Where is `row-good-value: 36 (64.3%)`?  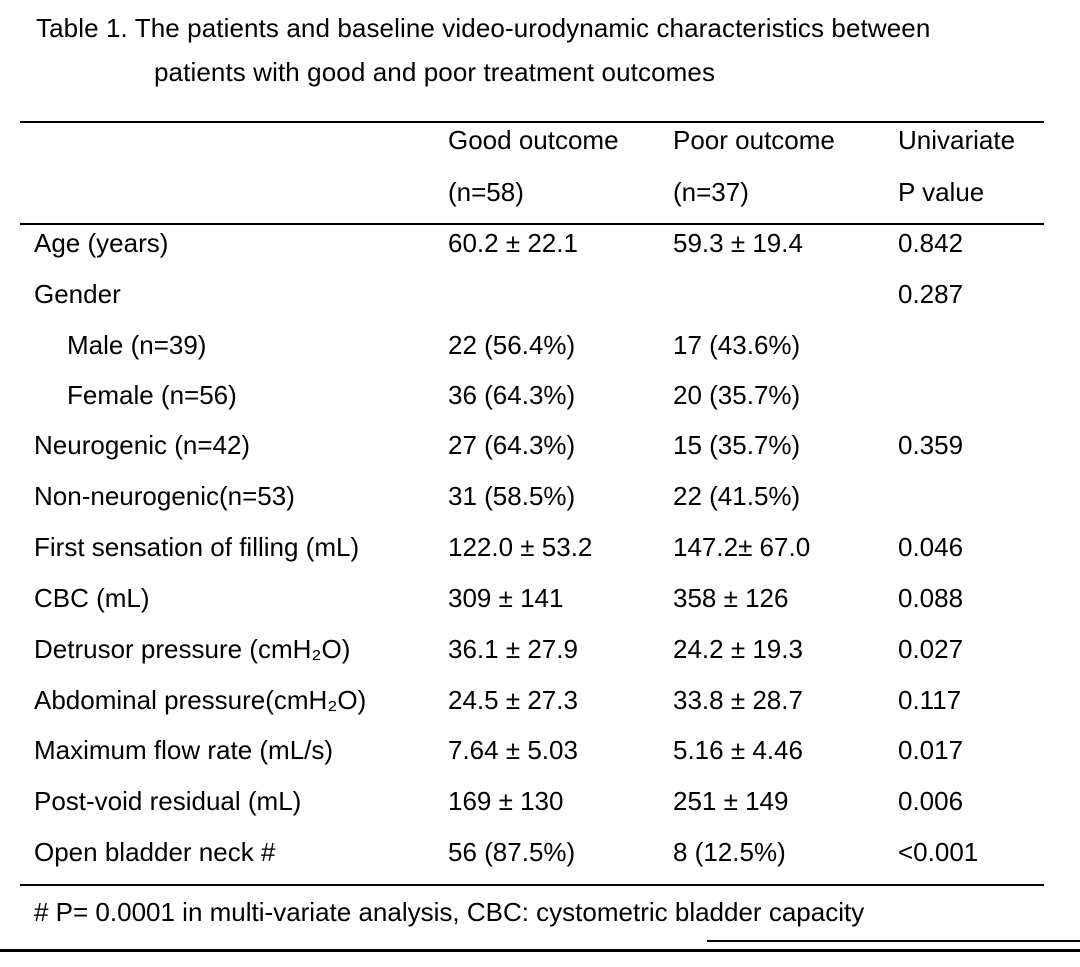 row-good-value: 36 (64.3%) is located at coordinates (512, 395).